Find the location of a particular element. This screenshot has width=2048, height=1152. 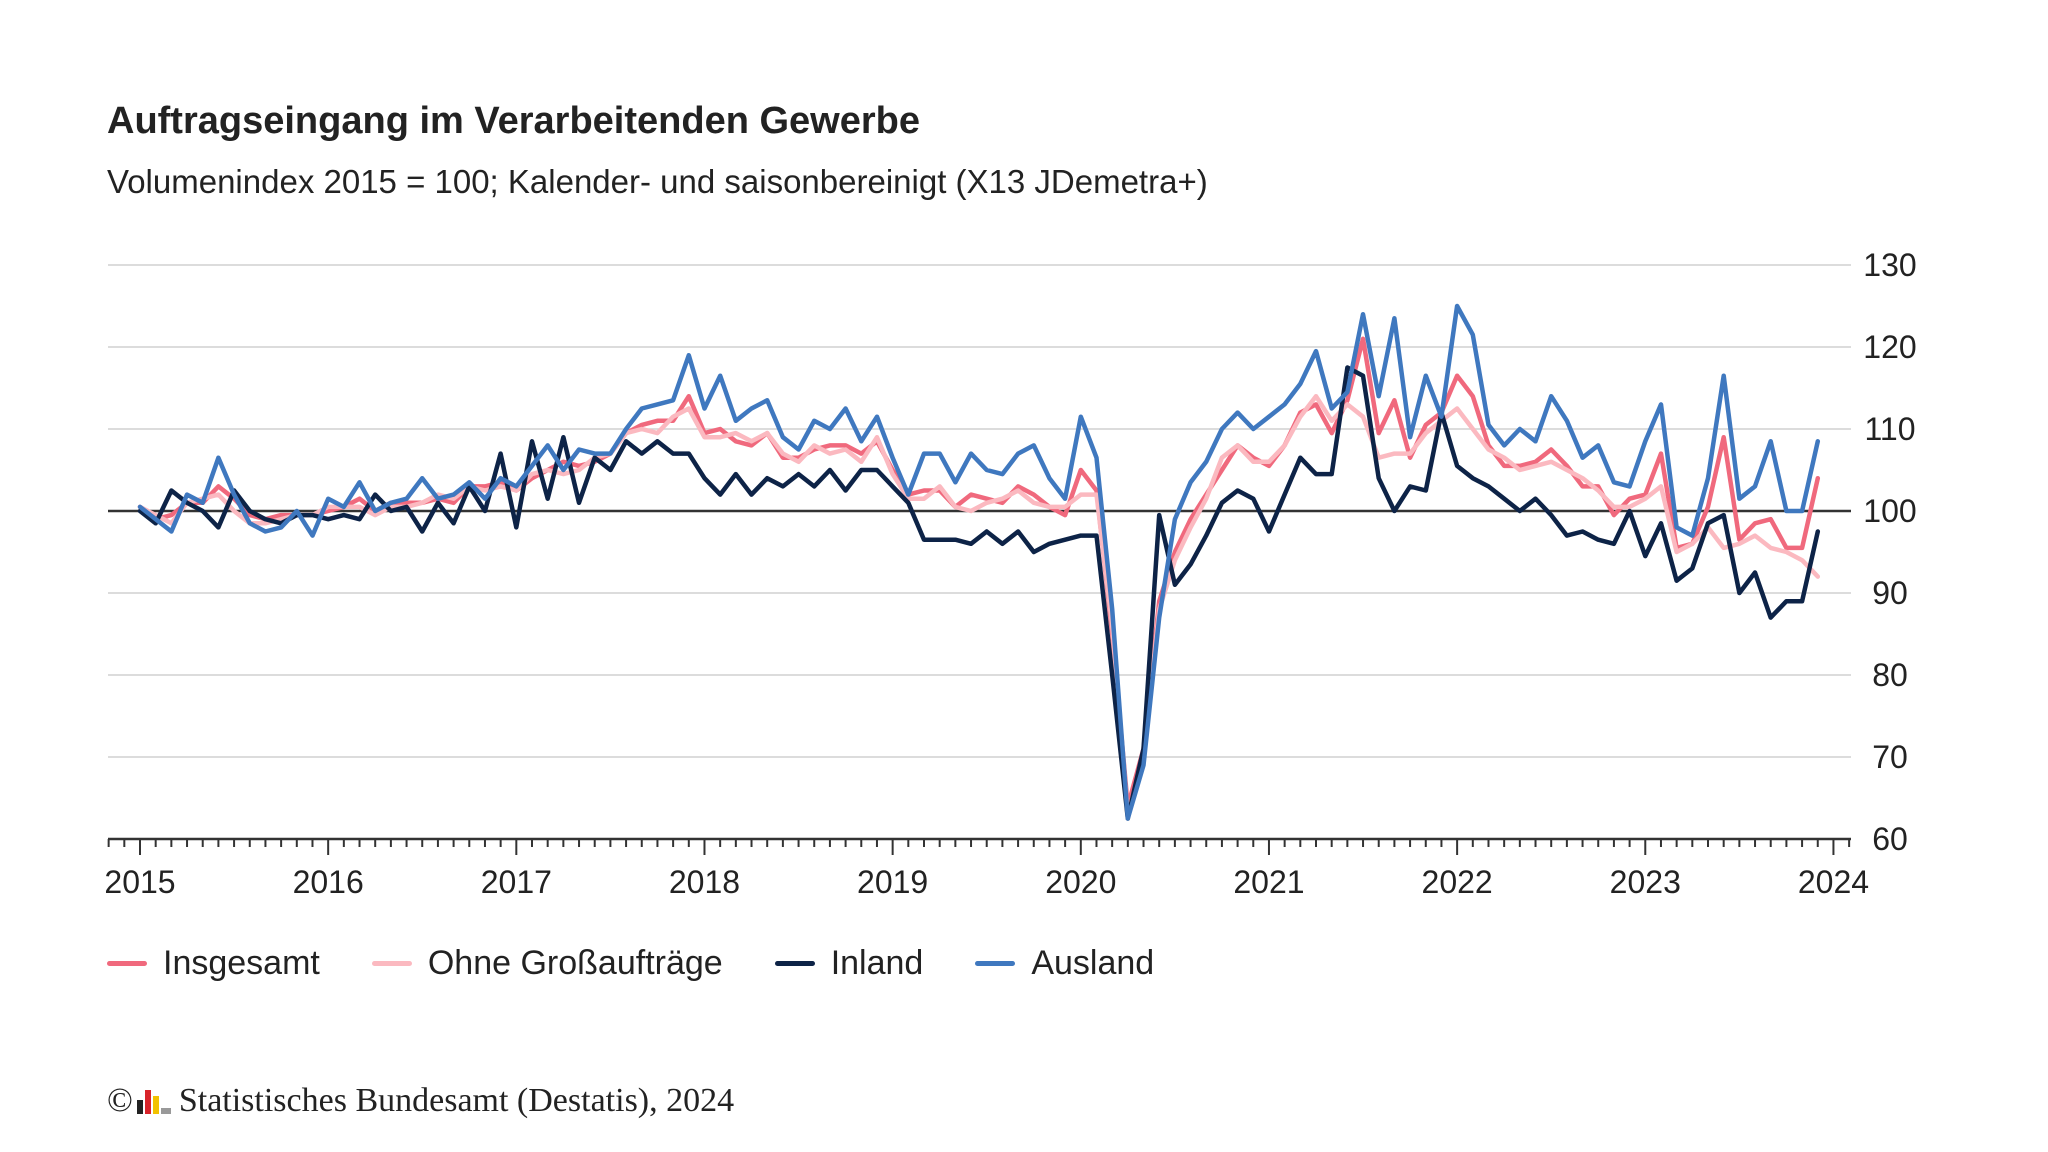

destatis-logo-icon is located at coordinates (153, 1101).